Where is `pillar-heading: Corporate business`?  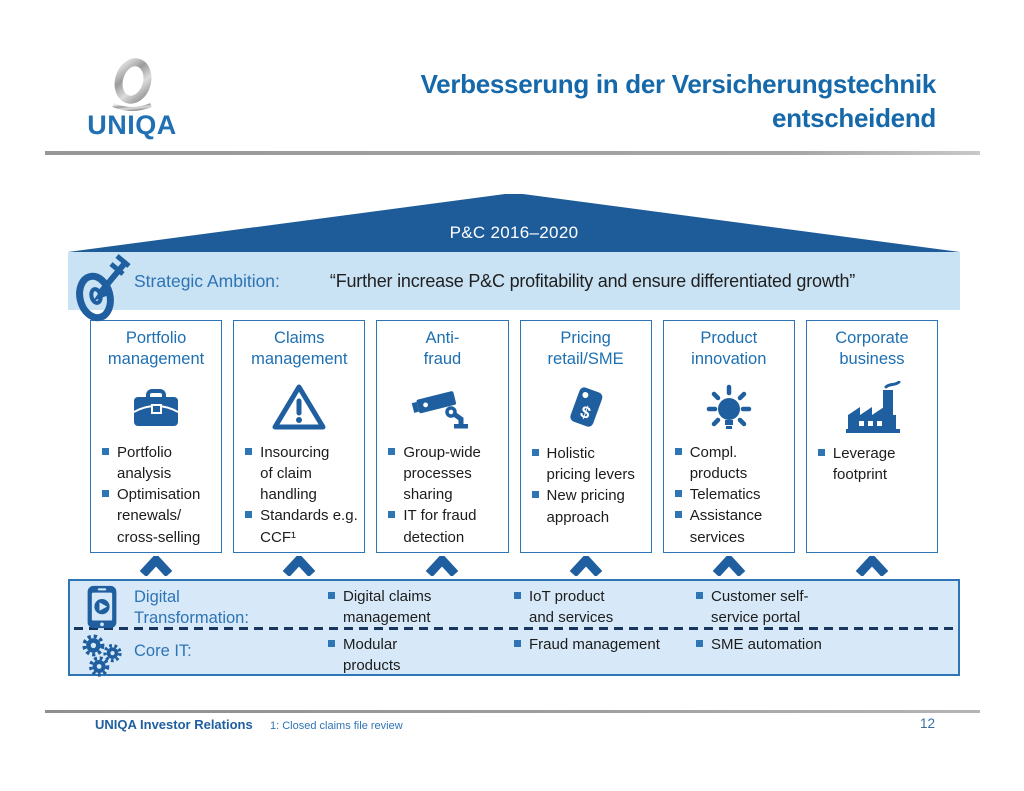 pillar-heading: Corporate business is located at coordinates (872, 349).